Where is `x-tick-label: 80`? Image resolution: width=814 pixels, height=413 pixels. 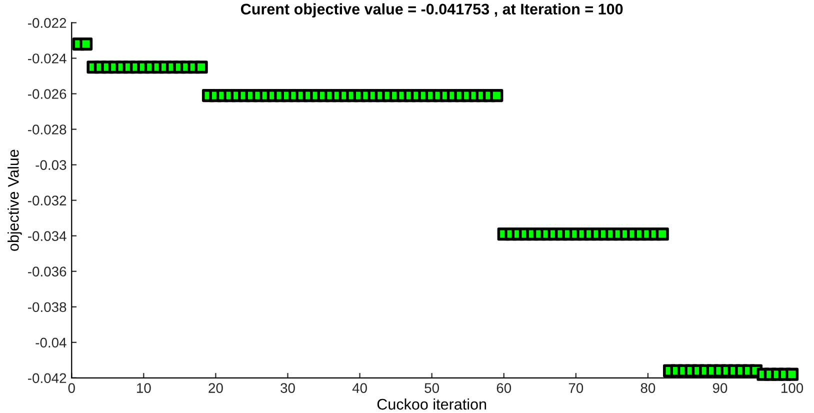 x-tick-label: 80 is located at coordinates (648, 388).